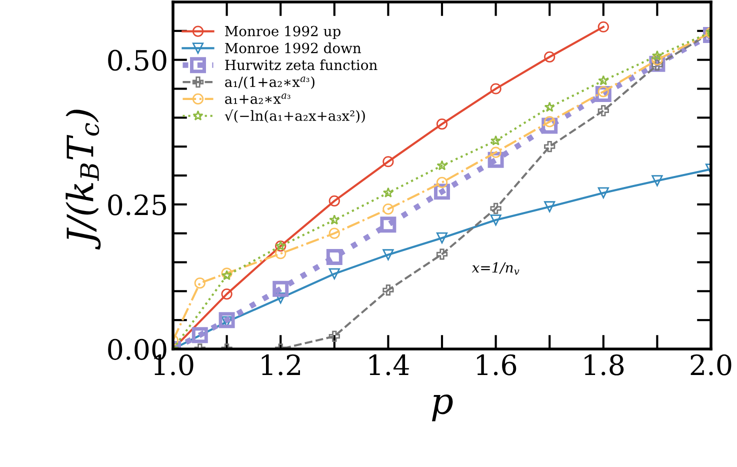 This screenshot has height=467, width=737. Describe the element at coordinates (257, 99) in the screenshot. I see `legend-label: a₁+a₂∗x$^{a₃}$` at that location.